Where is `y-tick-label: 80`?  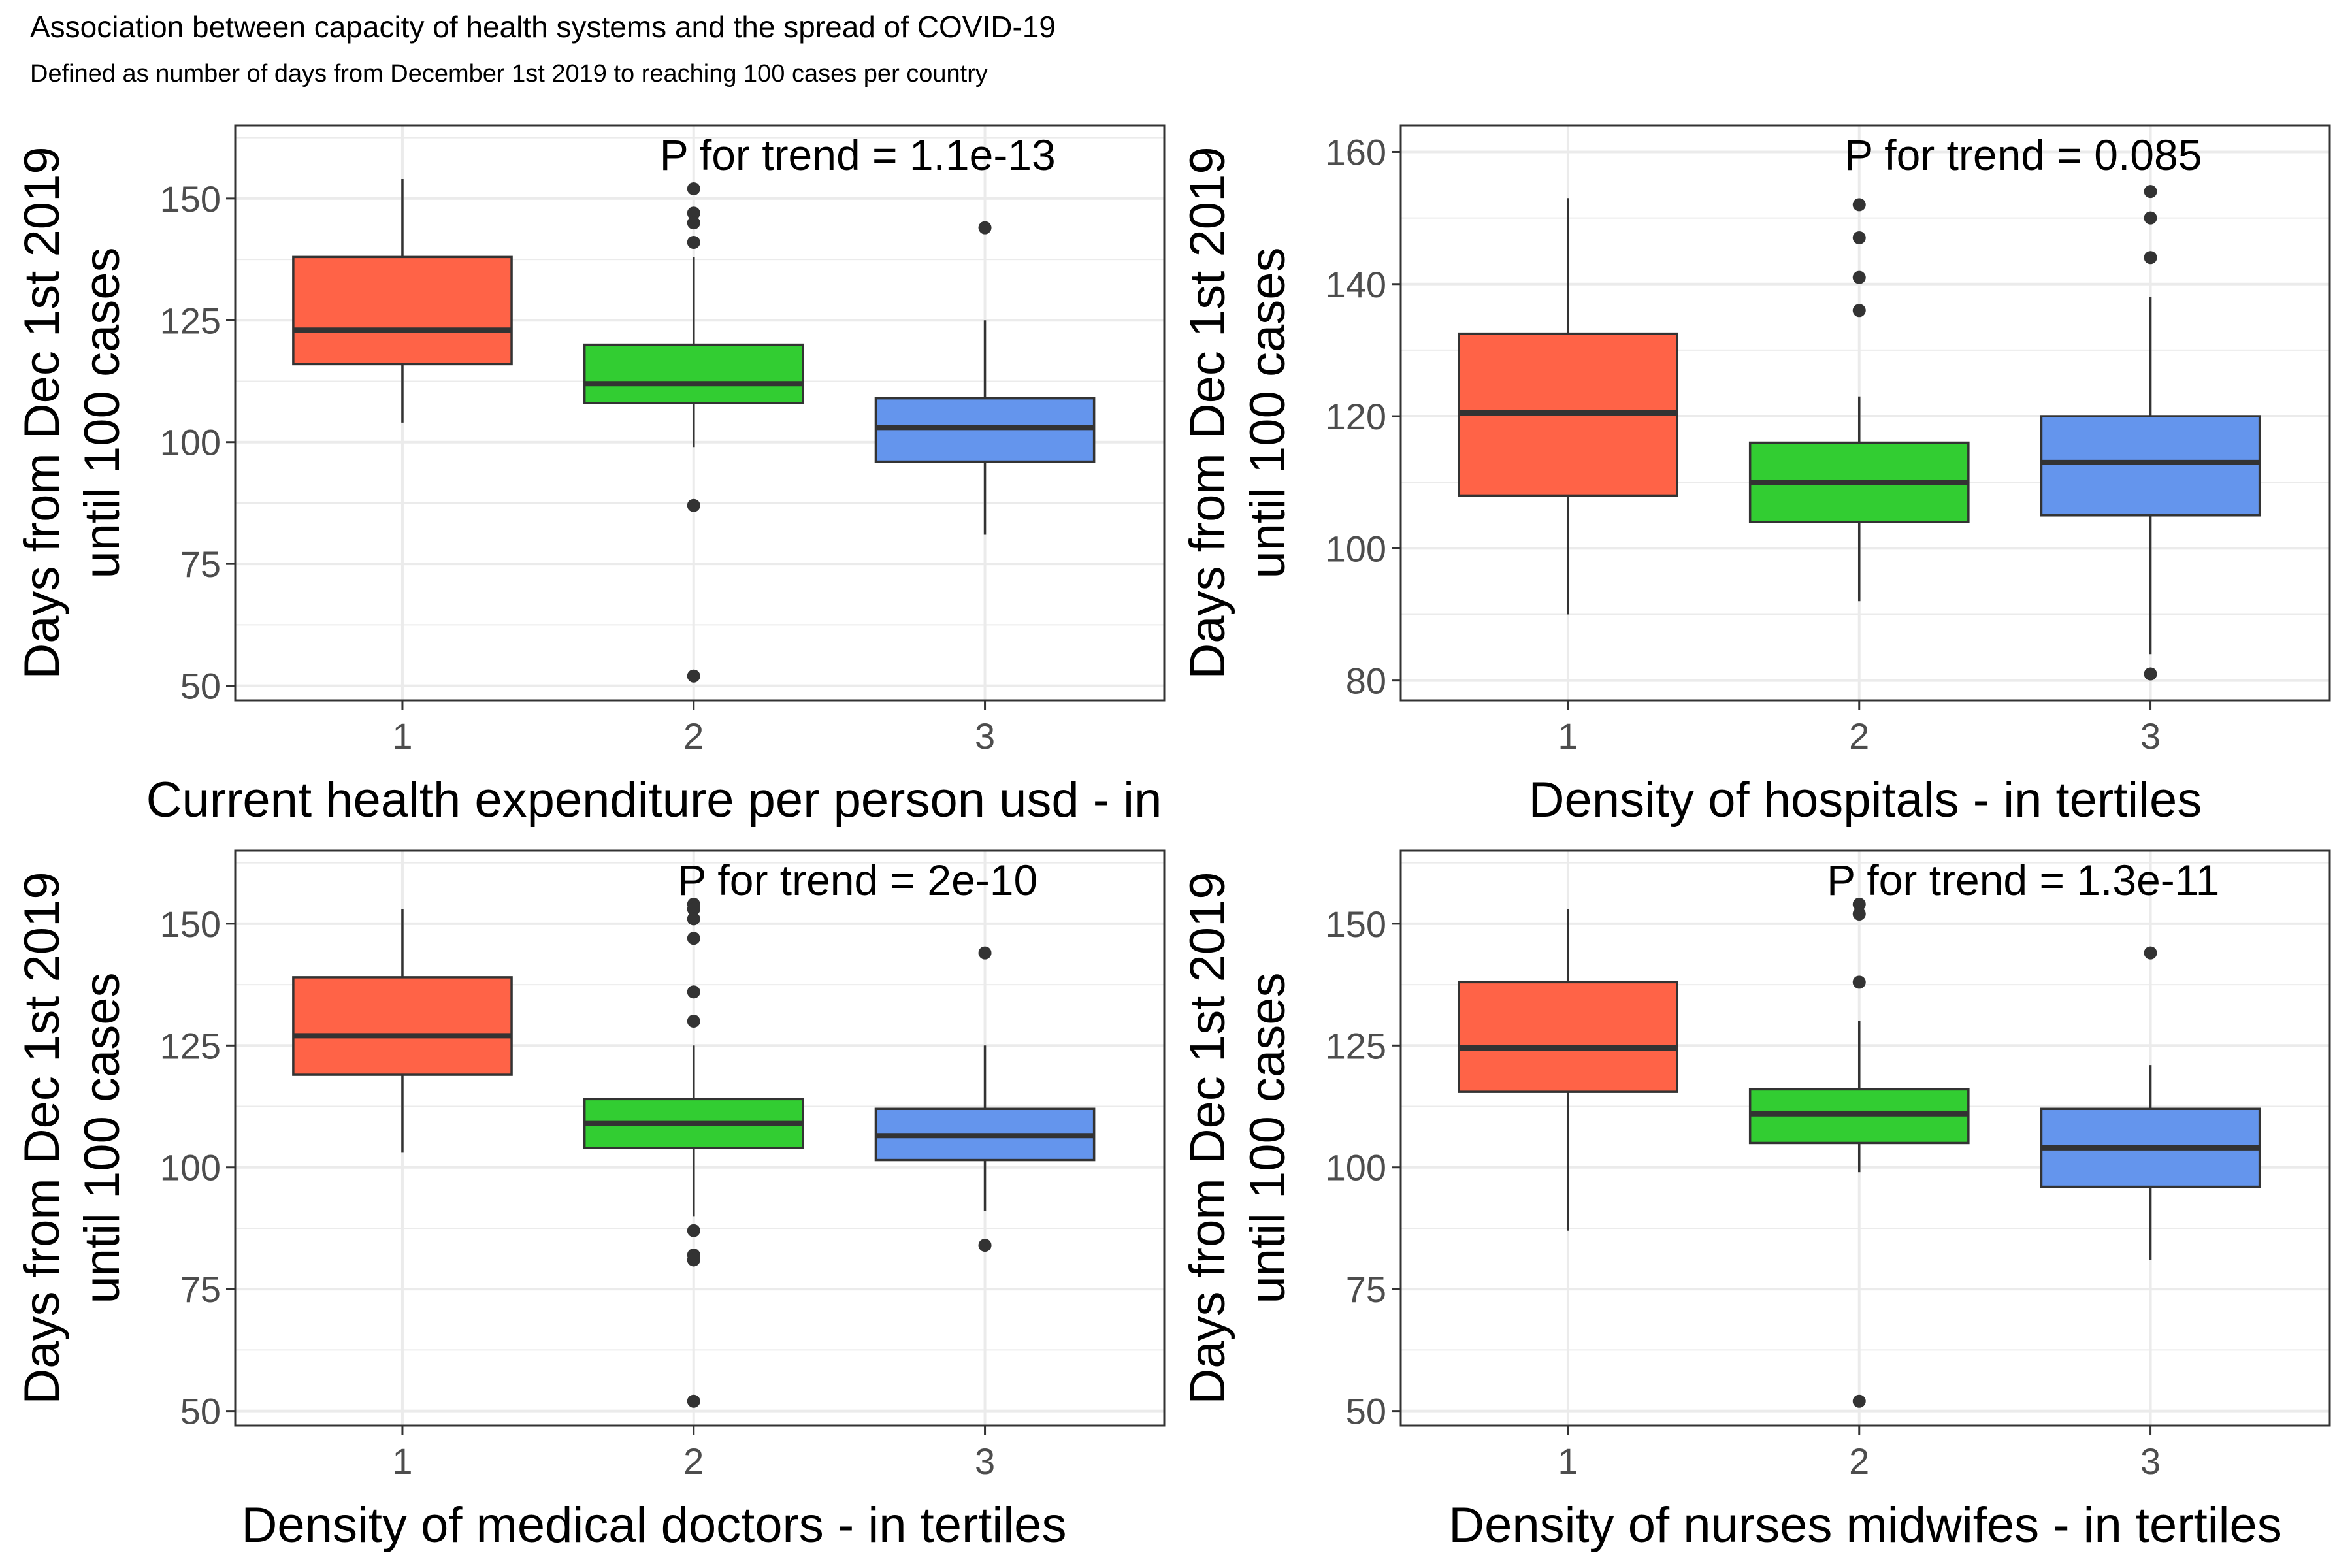 y-tick-label: 80 is located at coordinates (1366, 681).